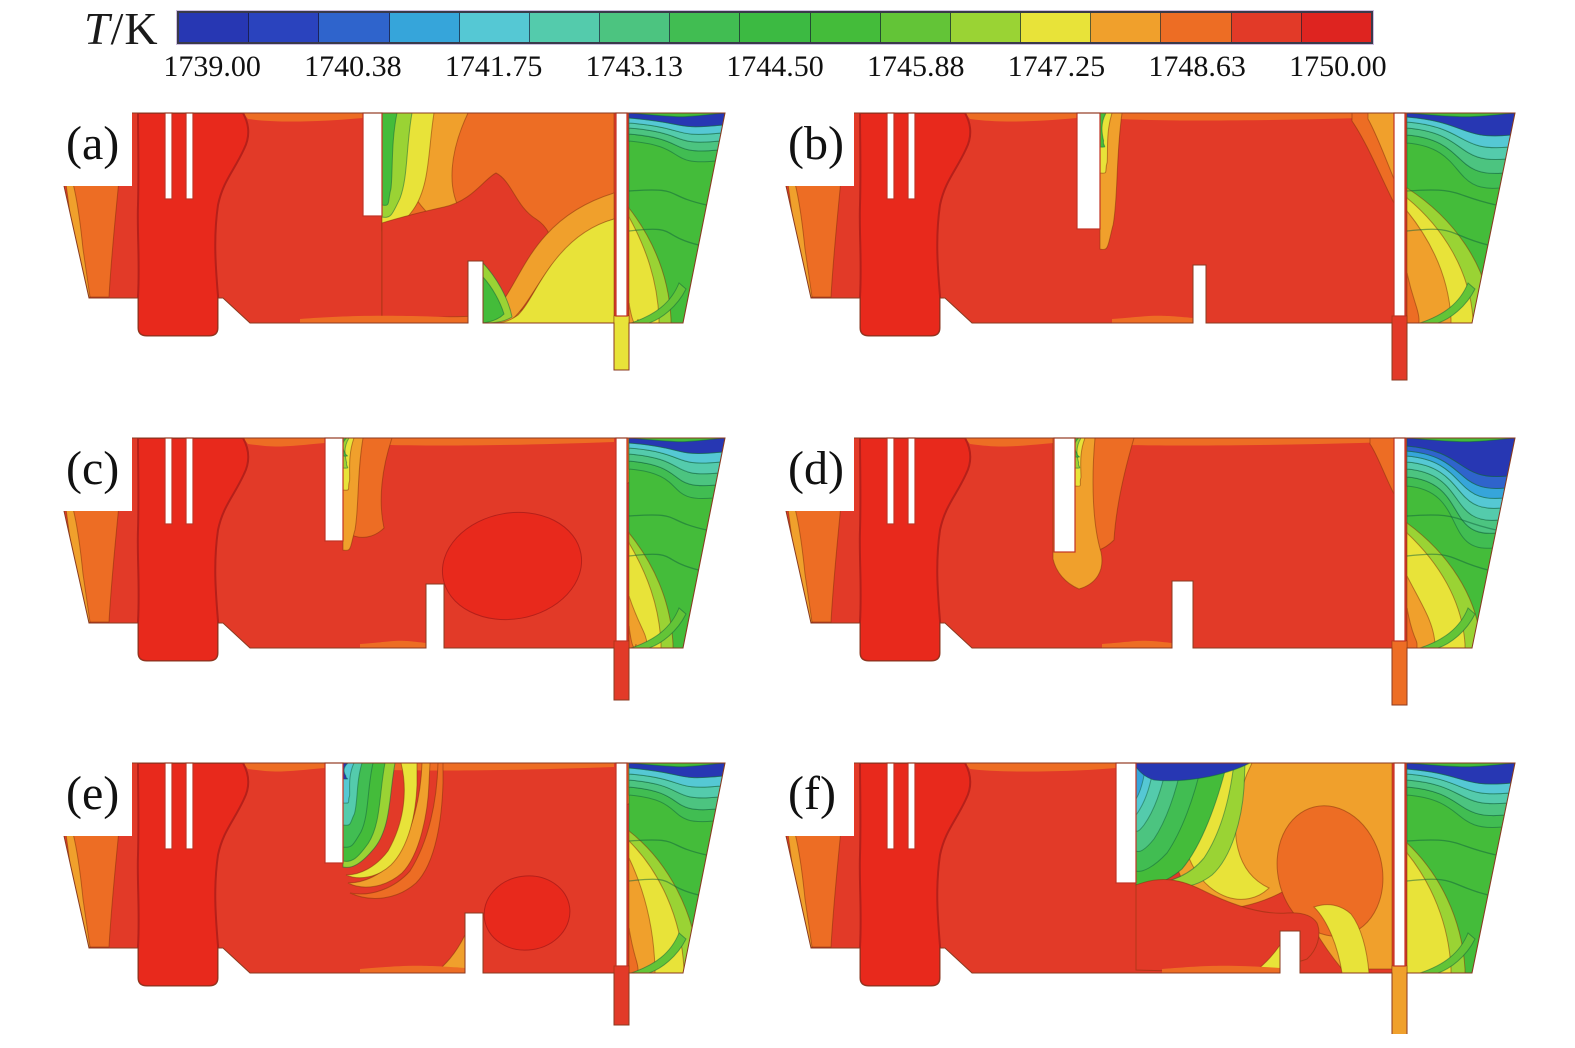 The width and height of the screenshot is (1575, 1048). I want to click on temperature-contour-b: (b), so click(1149, 240).